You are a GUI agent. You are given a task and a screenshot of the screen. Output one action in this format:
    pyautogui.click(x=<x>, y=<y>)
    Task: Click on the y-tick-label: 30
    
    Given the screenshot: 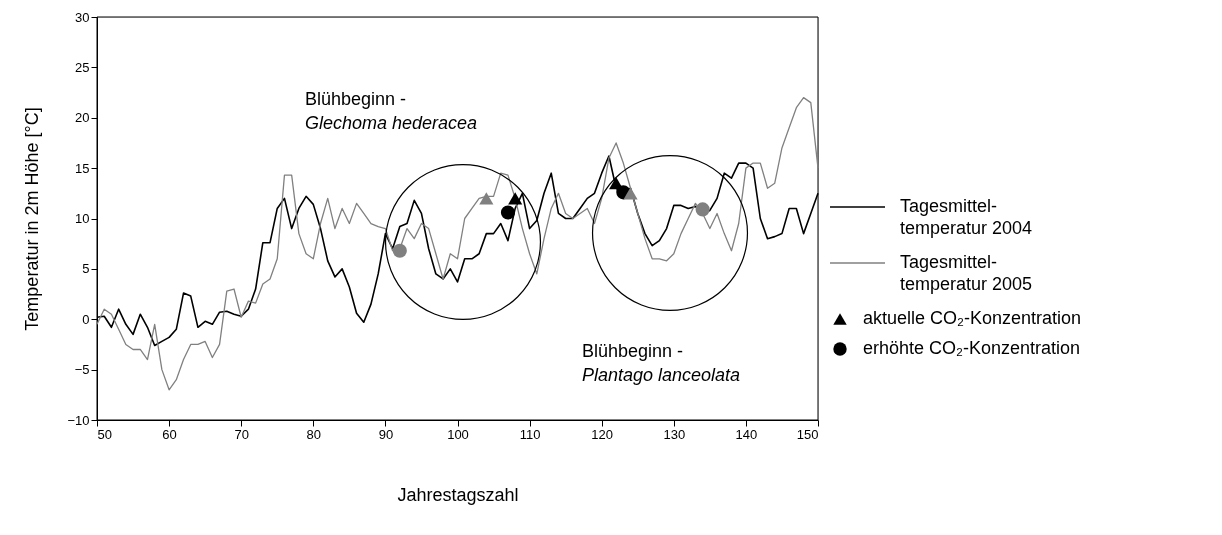 What is the action you would take?
    pyautogui.click(x=82, y=17)
    